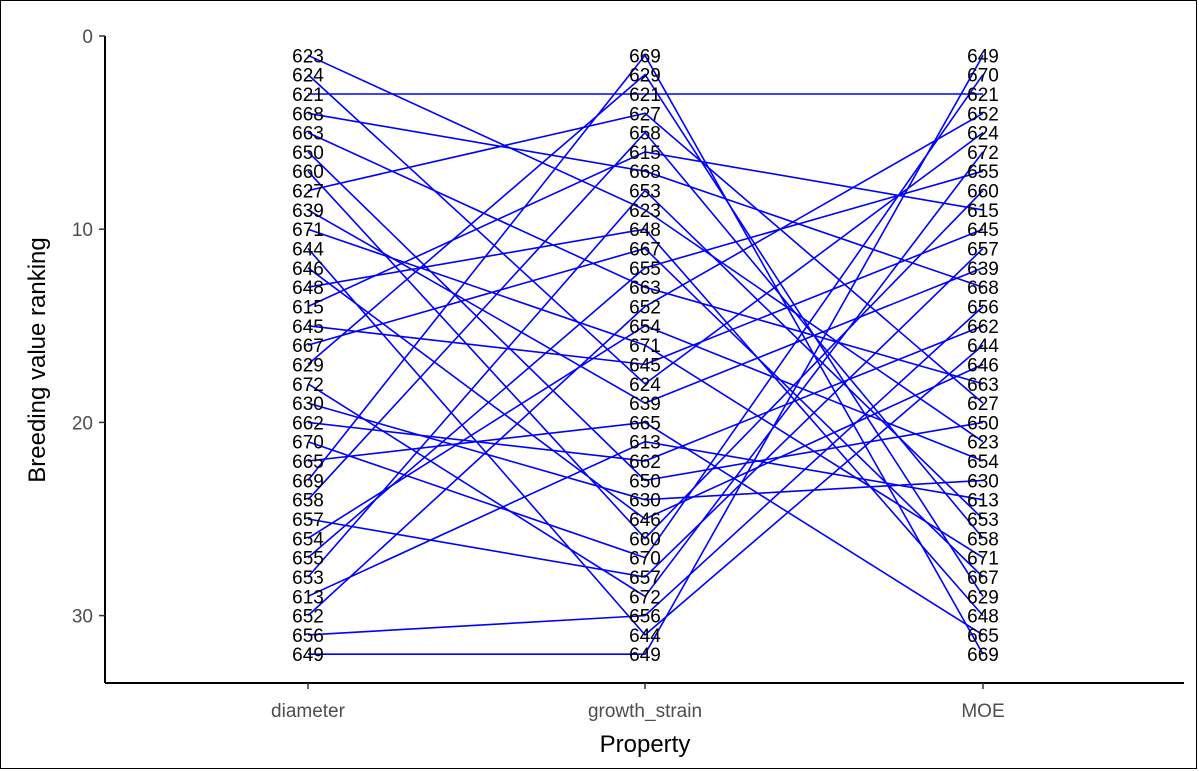 The image size is (1199, 771). Describe the element at coordinates (645, 711) in the screenshot. I see `x-tick-label: growth_strain` at that location.